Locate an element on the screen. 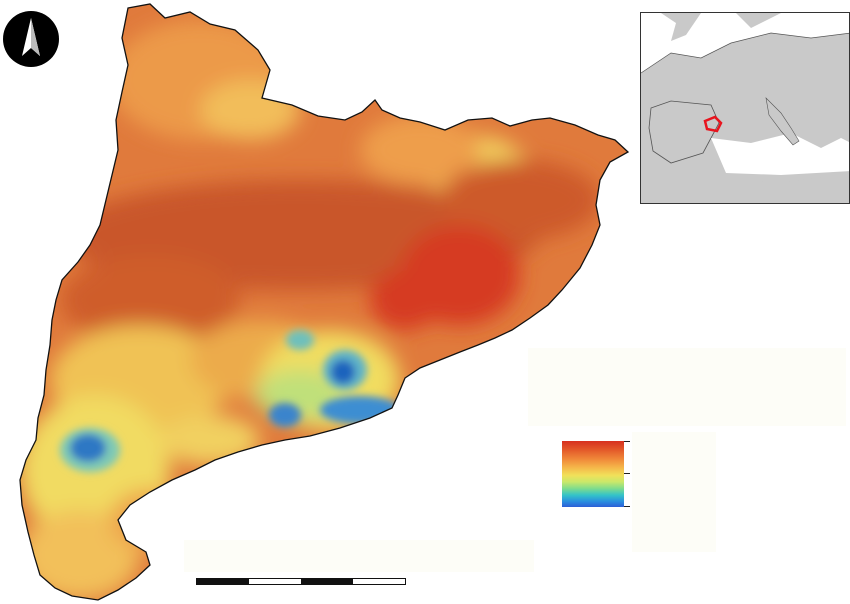  scale-bar is located at coordinates (301, 581).